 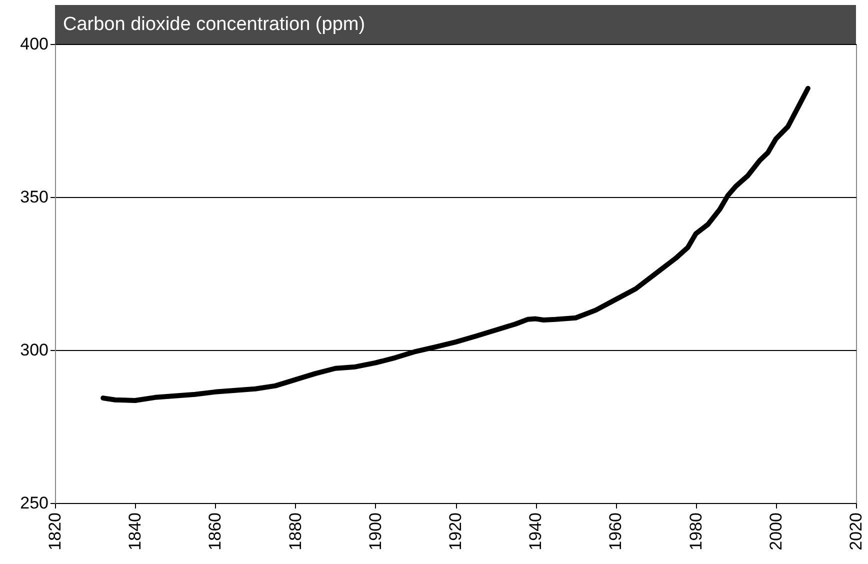 I want to click on x-tick-label: 1860, so click(x=215, y=531).